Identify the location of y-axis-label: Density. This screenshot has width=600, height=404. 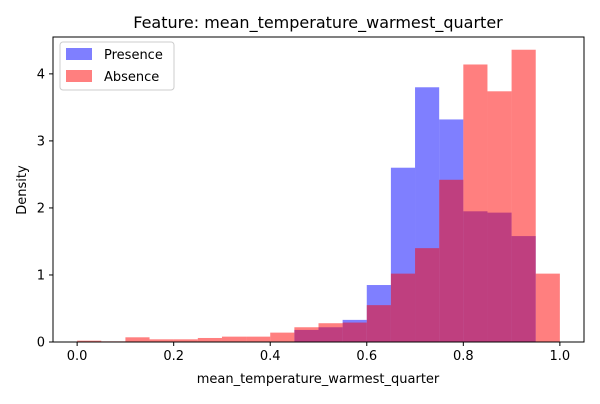
(22, 190).